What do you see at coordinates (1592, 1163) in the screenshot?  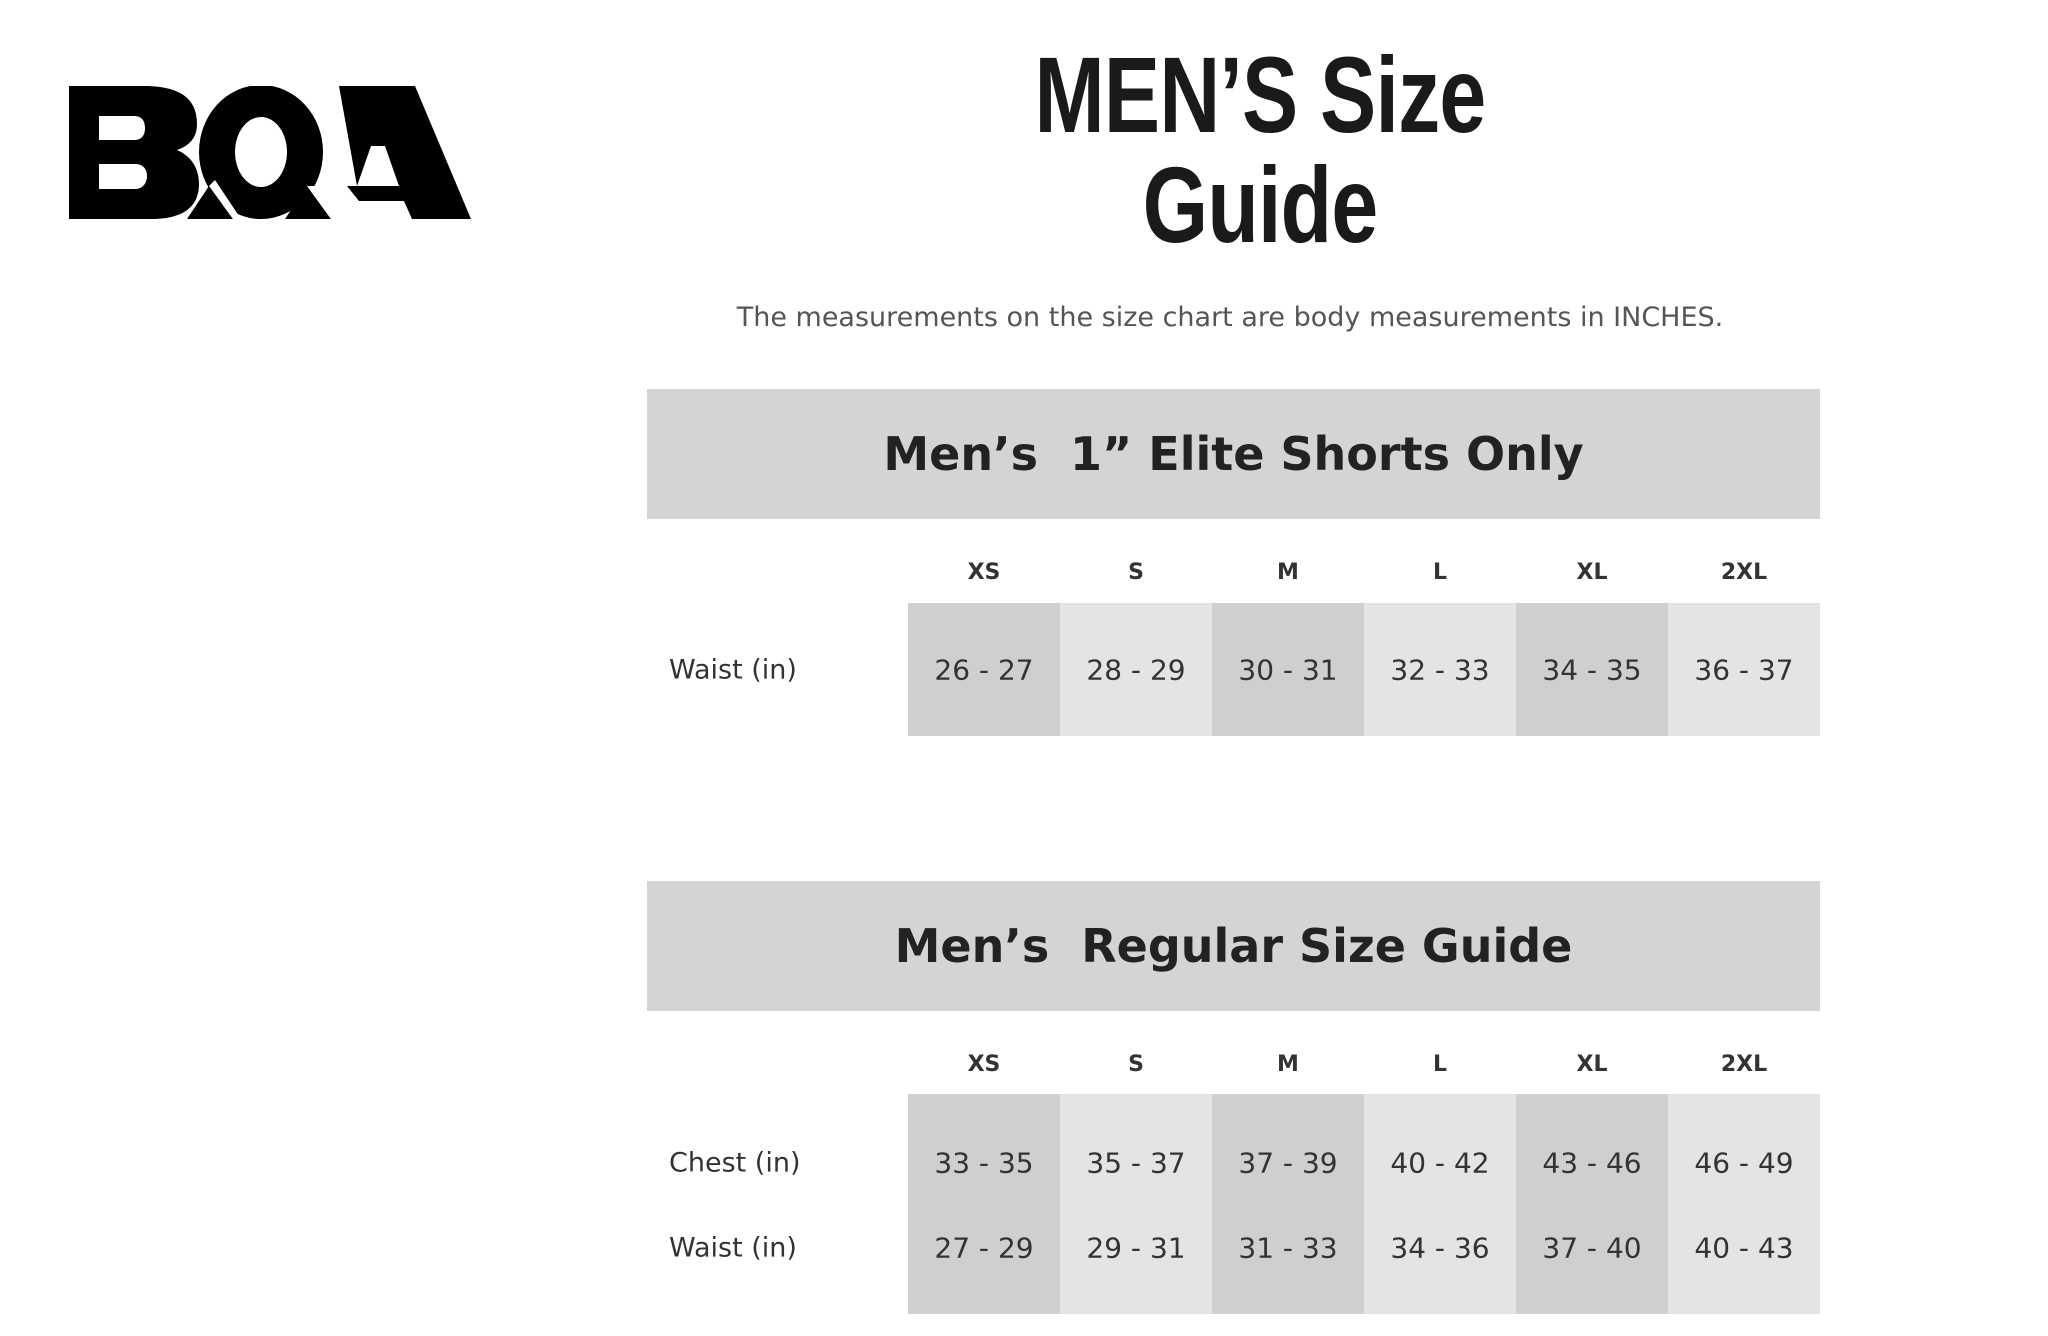 I see `table-cell: 43 - 46` at bounding box center [1592, 1163].